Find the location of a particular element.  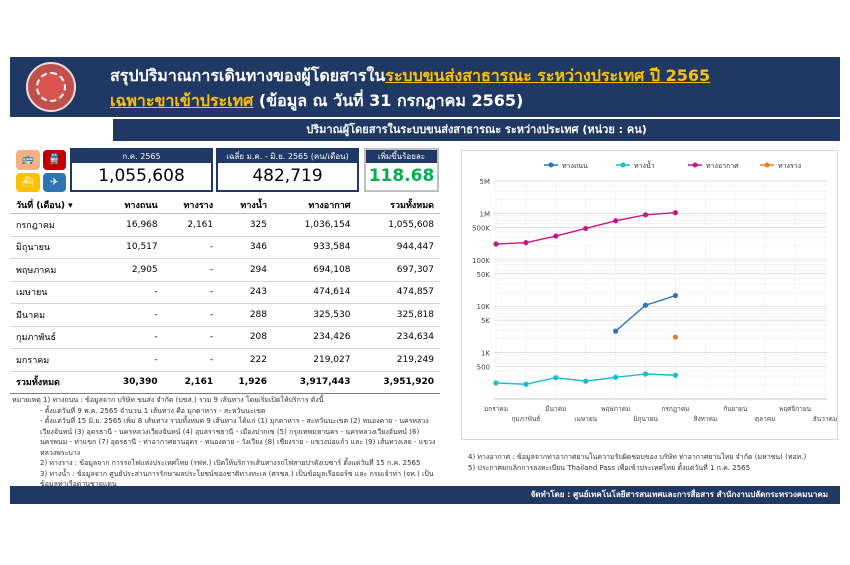

cell-water: 208 is located at coordinates (246, 337).